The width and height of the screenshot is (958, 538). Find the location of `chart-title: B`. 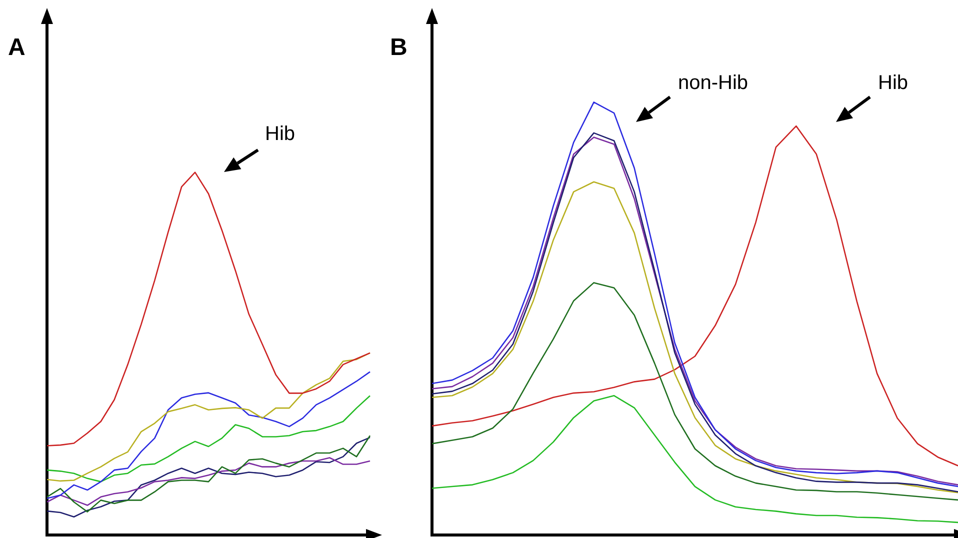

chart-title: B is located at coordinates (399, 47).